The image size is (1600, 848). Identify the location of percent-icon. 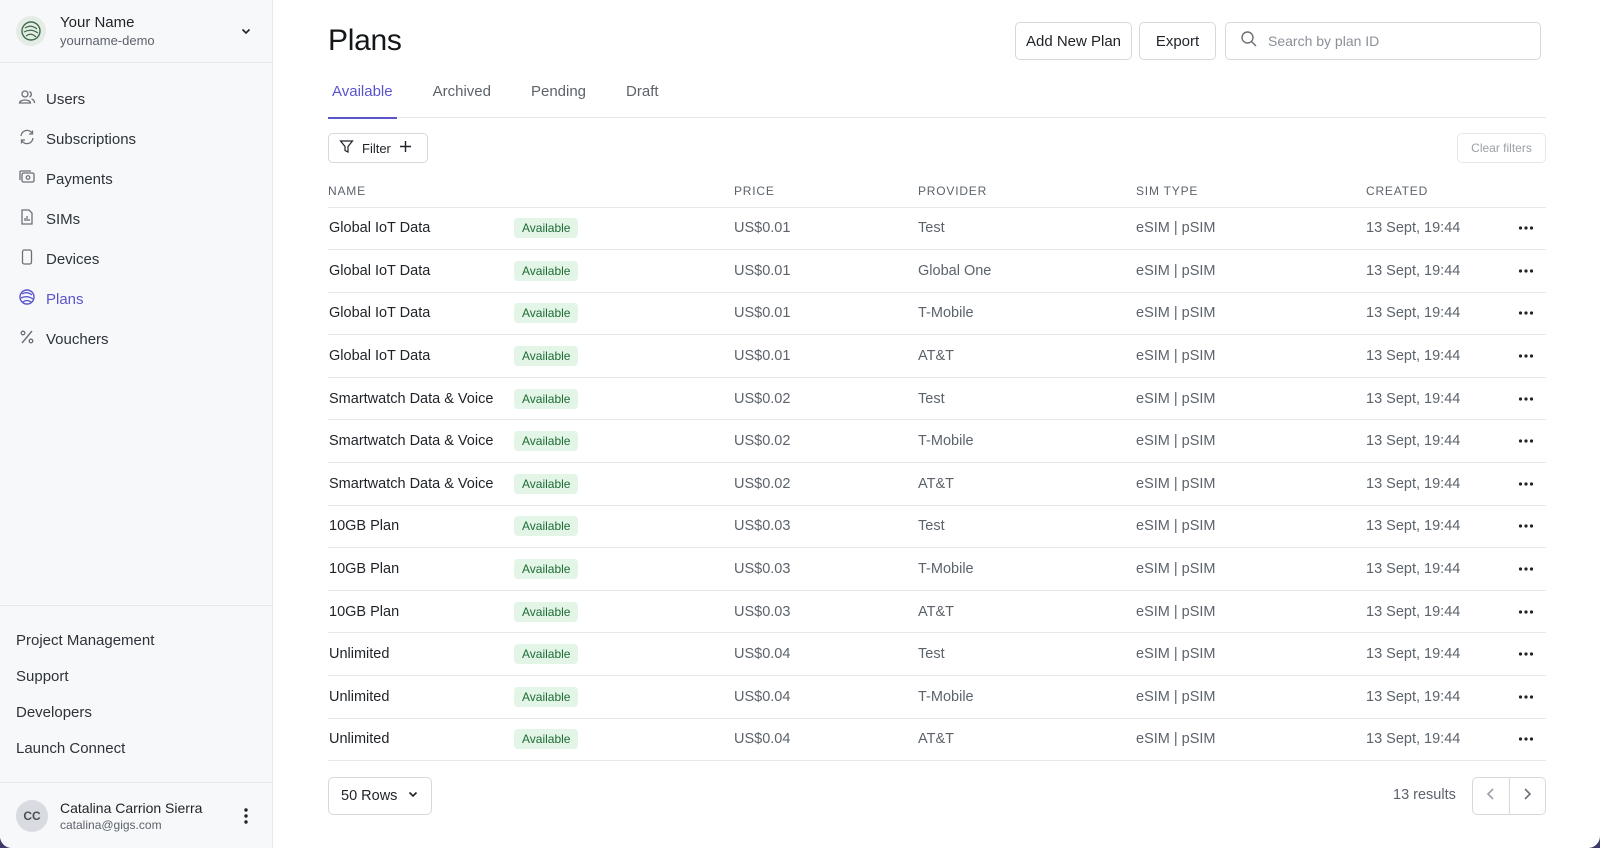
(32, 339).